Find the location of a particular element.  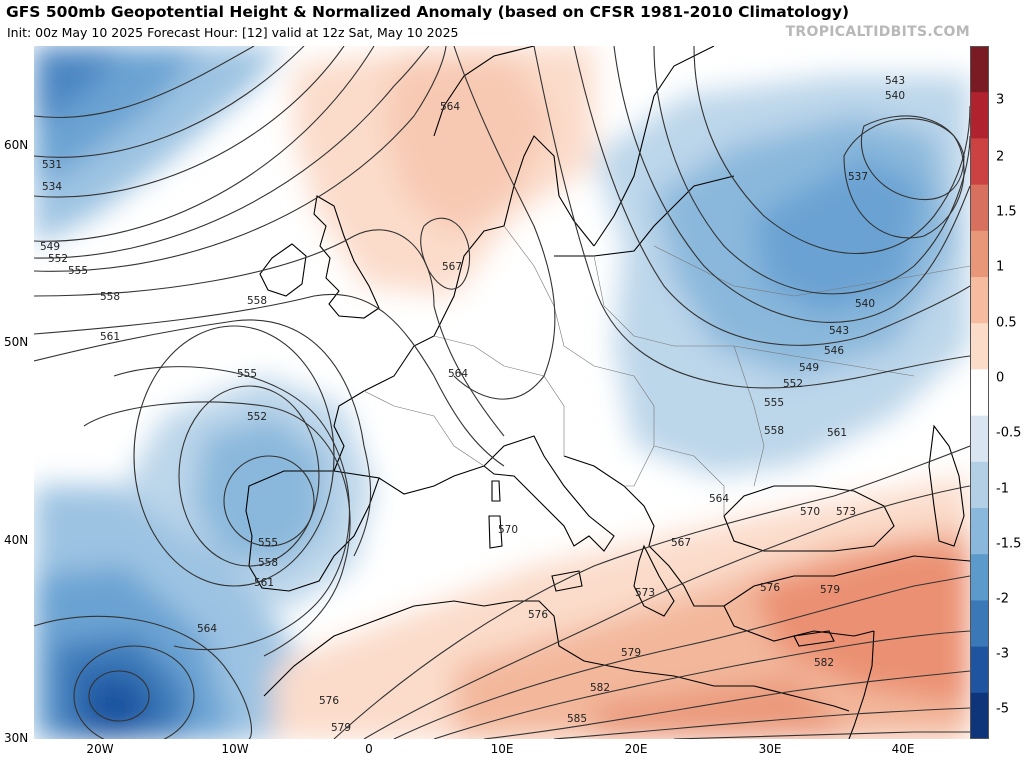

colorbar-label: 0.5 is located at coordinates (1006, 323).